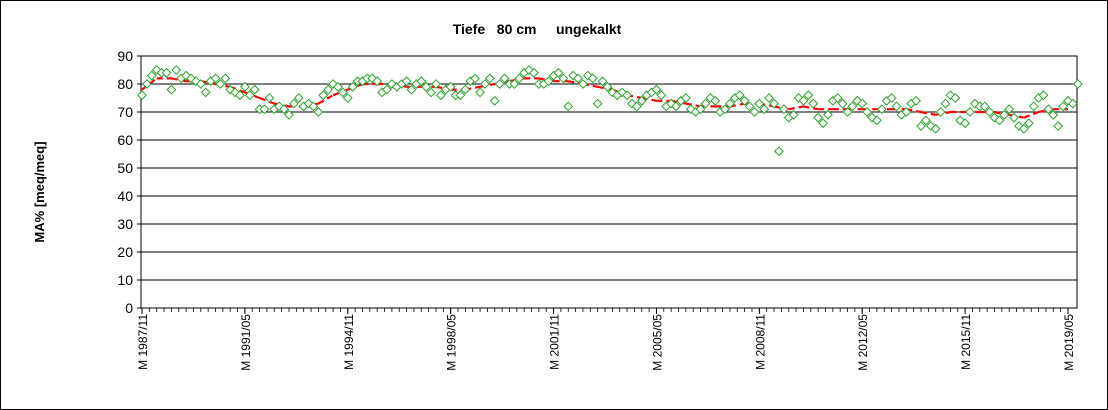 The width and height of the screenshot is (1108, 410). Describe the element at coordinates (1069, 342) in the screenshot. I see `x-tick-label: M 2019/05` at that location.